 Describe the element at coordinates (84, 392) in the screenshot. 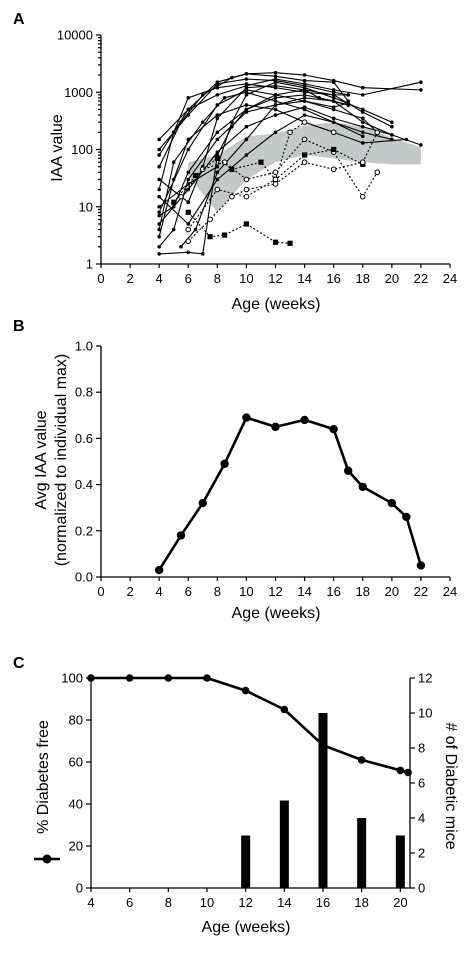

I see `panel-b-y-tick-label: 0.8` at that location.